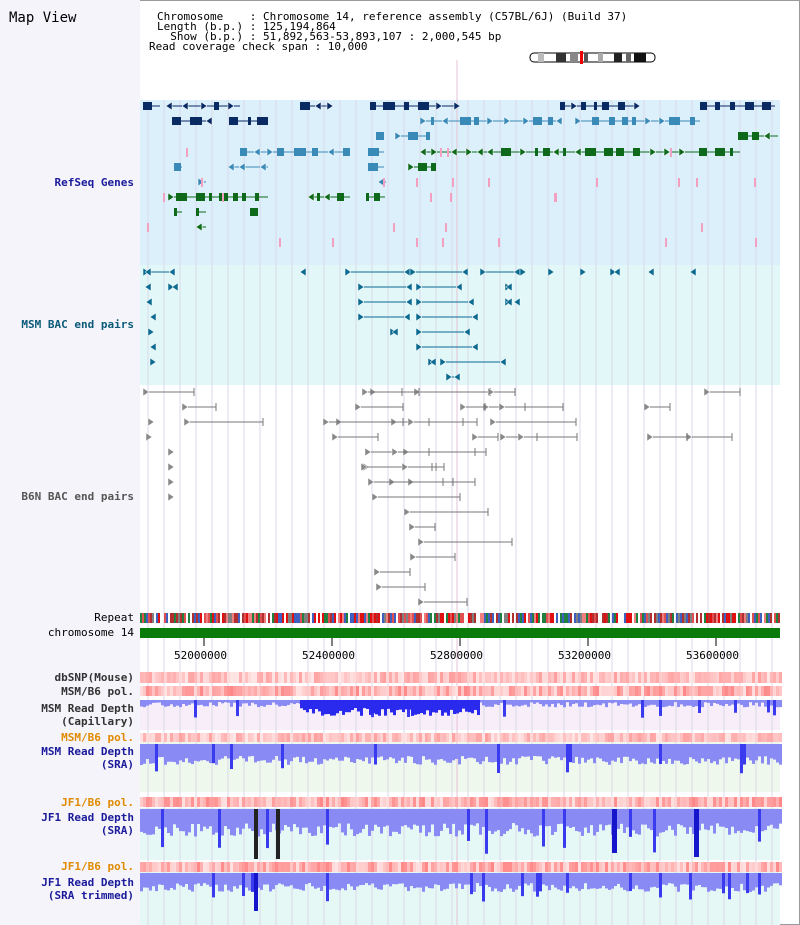  I want to click on refseq-gene-track, so click(460, 174).